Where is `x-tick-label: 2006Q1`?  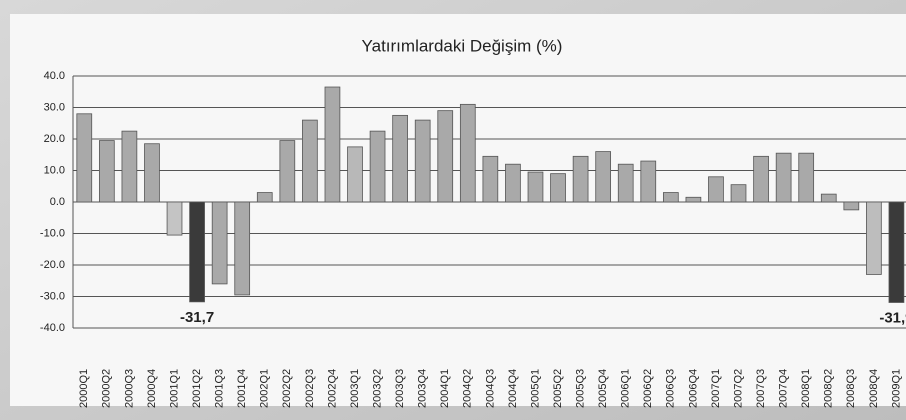 x-tick-label: 2006Q1 is located at coordinates (626, 388).